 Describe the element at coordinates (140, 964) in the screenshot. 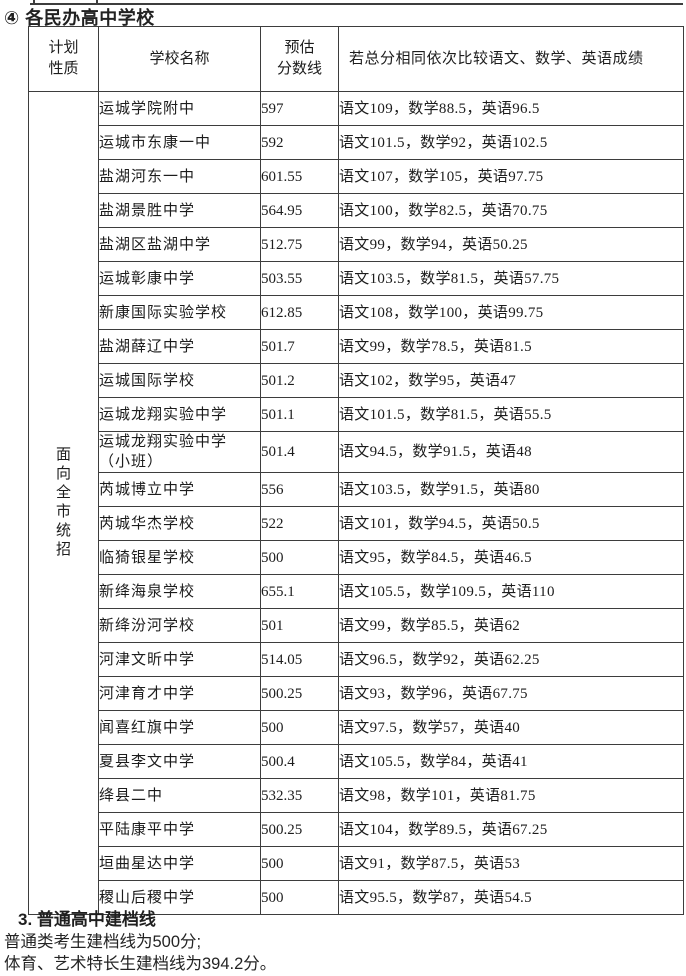

I see `archive-line-note-special: 体育、艺术特长生建档线为394.2分。` at that location.